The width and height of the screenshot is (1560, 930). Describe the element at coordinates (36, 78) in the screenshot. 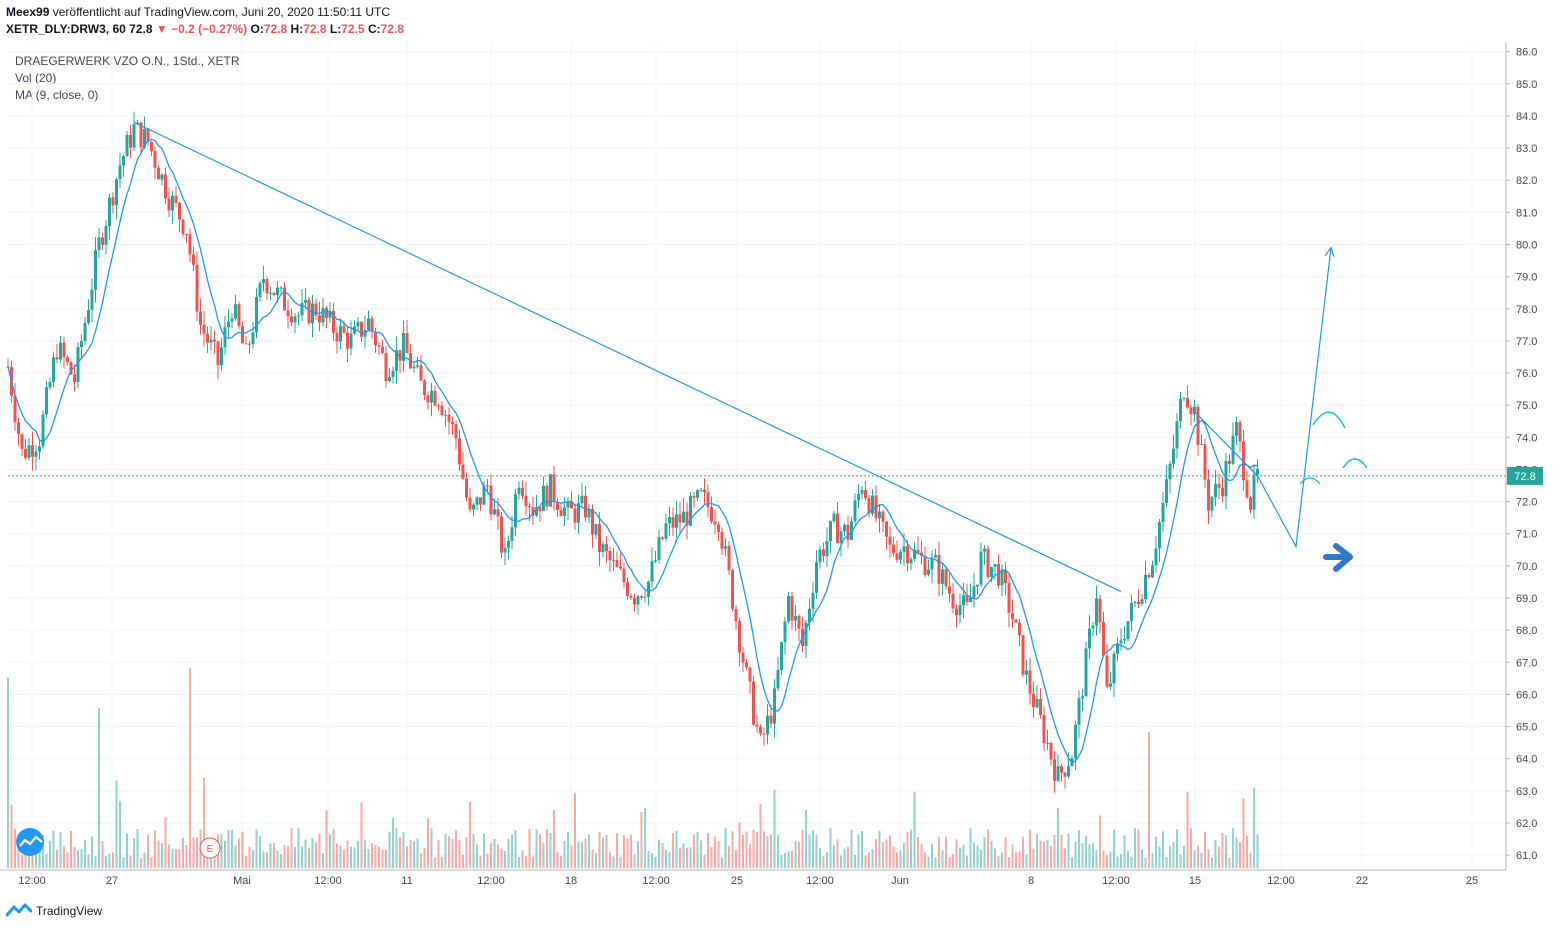

I see `volume-indicator-label: Vol (20)` at that location.